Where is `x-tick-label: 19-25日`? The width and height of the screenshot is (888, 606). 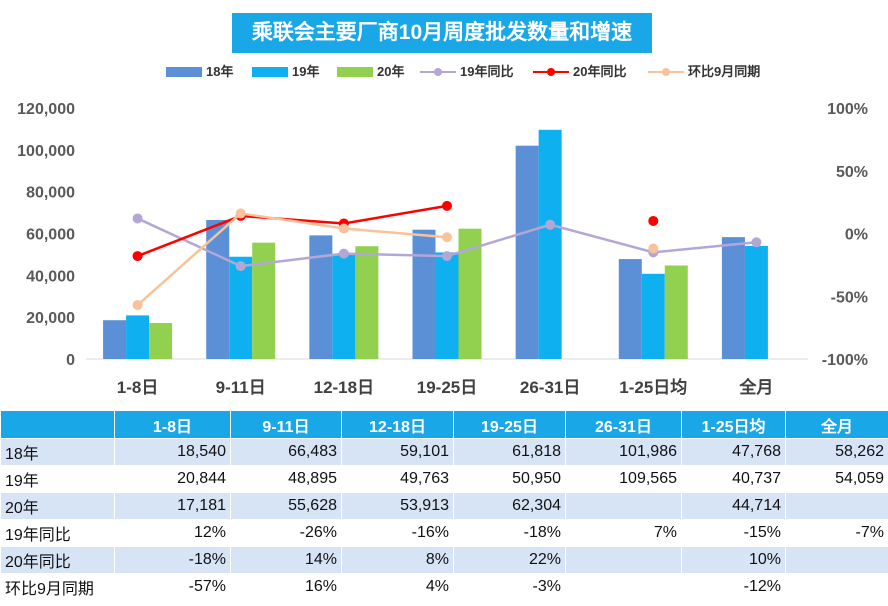
x-tick-label: 19-25日 is located at coordinates (447, 387).